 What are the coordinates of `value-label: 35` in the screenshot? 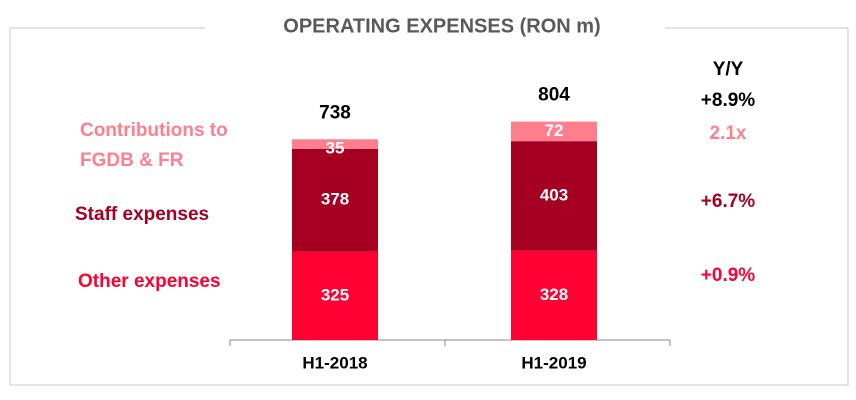 It's located at (335, 148).